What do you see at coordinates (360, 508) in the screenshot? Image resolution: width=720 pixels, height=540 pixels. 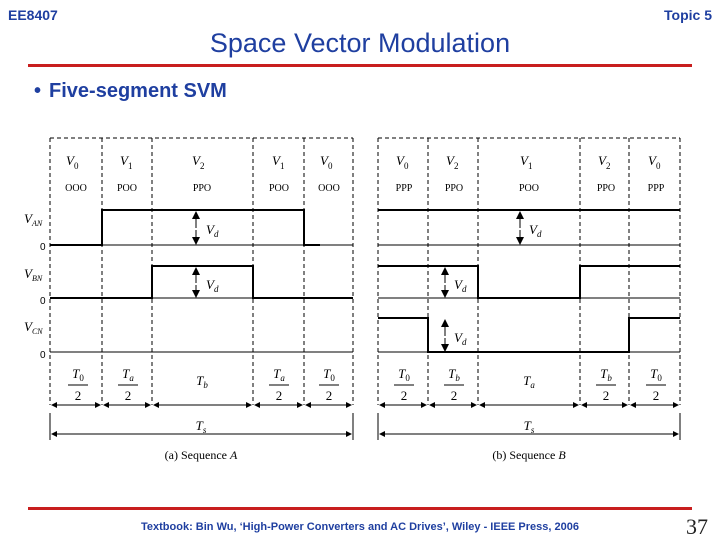 I see `footer-divider` at bounding box center [360, 508].